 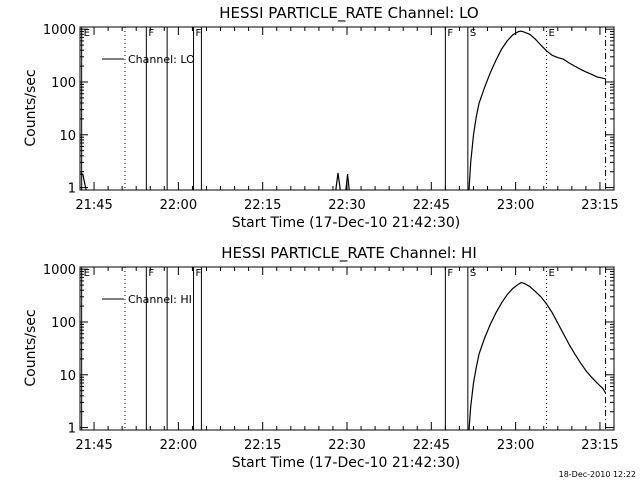 I want to click on chart-title: HESSI PARTICLE_RATE Channel: LO, so click(x=348, y=13).